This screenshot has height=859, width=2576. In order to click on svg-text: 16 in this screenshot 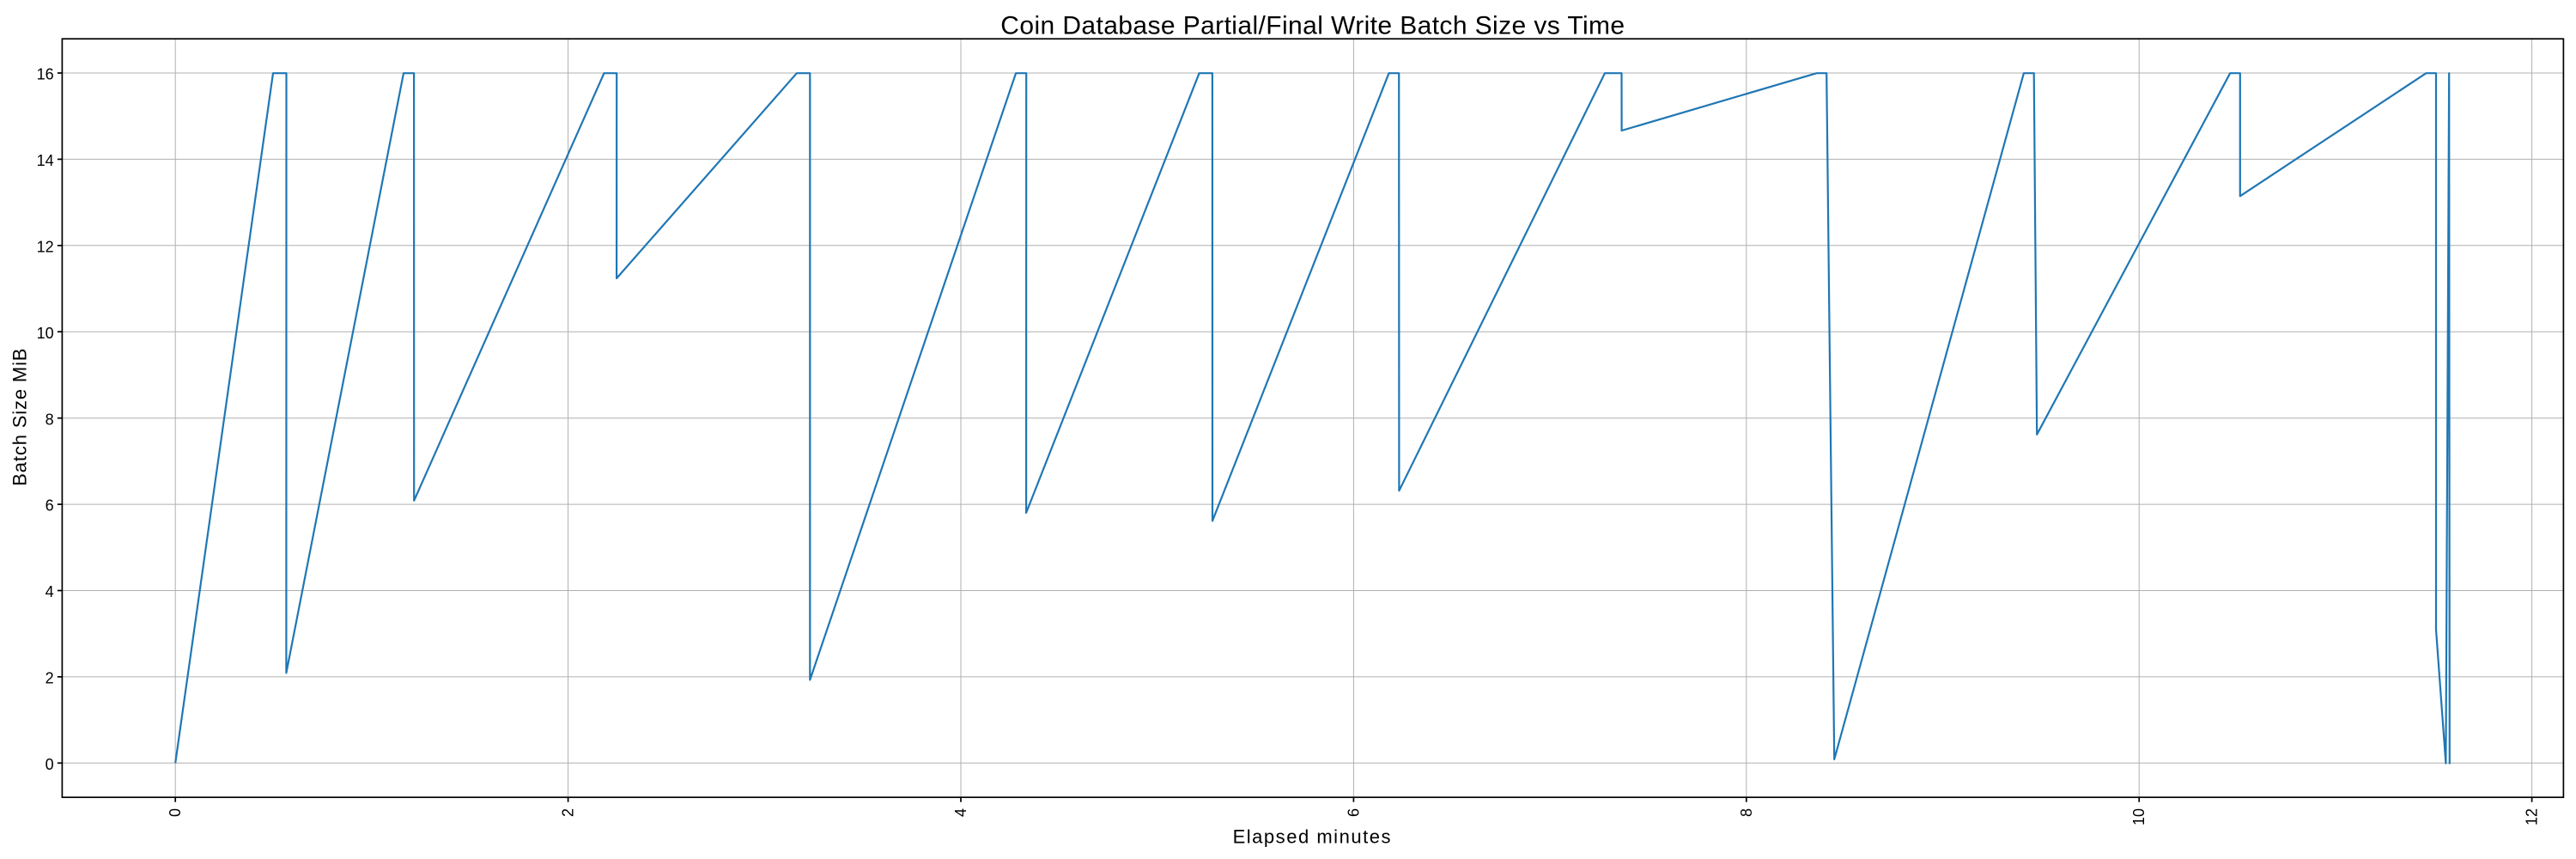, I will do `click(45, 74)`.